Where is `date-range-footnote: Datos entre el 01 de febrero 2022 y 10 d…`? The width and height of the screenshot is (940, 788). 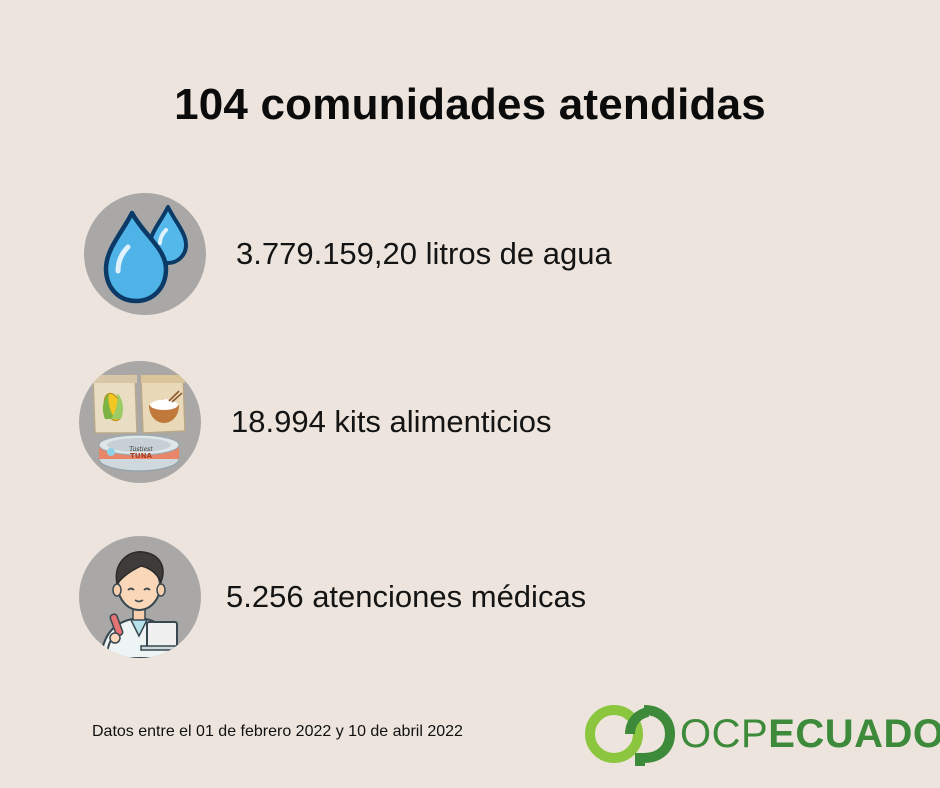
date-range-footnote: Datos entre el 01 de febrero 2022 y 10 d… is located at coordinates (277, 731).